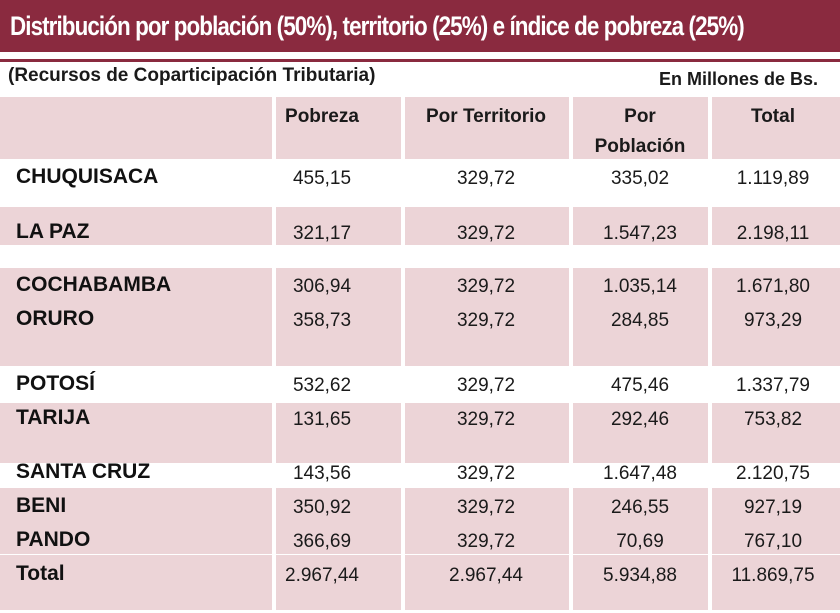 Image resolution: width=840 pixels, height=613 pixels. Describe the element at coordinates (640, 419) in the screenshot. I see `table-cell: 292,46` at that location.